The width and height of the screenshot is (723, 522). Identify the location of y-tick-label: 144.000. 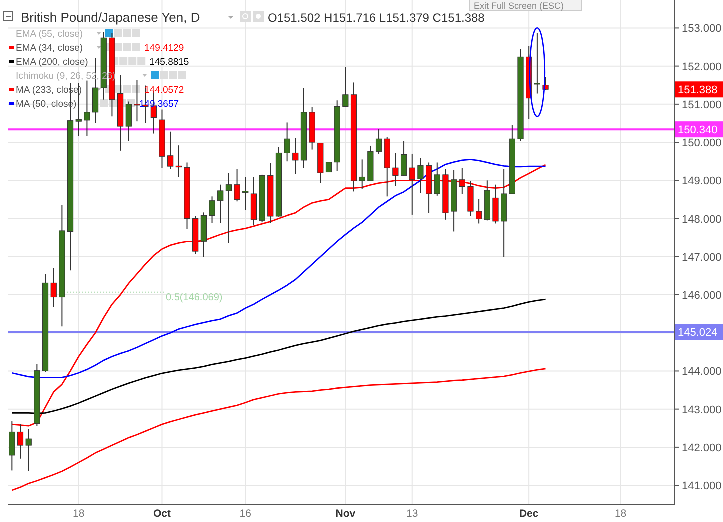
(702, 372).